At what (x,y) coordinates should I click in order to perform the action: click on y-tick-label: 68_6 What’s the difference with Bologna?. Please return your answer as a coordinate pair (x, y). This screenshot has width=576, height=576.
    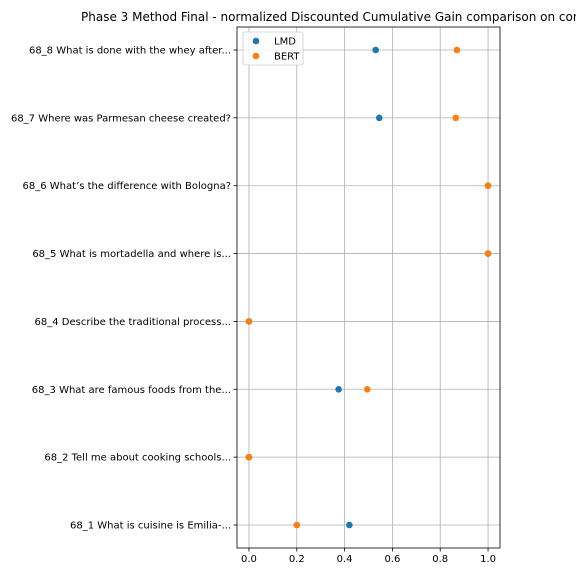
    Looking at the image, I should click on (127, 186).